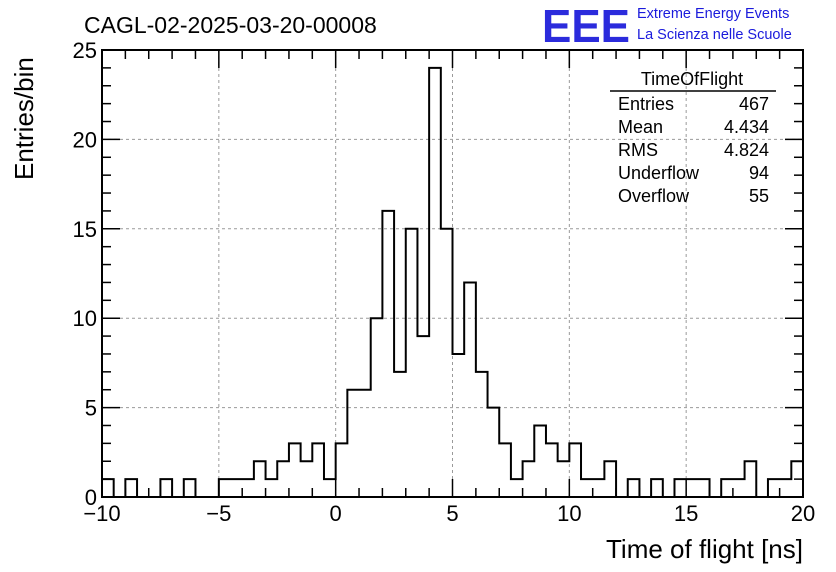 This screenshot has height=572, width=836. Describe the element at coordinates (803, 513) in the screenshot. I see `x-tick-label: 20` at that location.